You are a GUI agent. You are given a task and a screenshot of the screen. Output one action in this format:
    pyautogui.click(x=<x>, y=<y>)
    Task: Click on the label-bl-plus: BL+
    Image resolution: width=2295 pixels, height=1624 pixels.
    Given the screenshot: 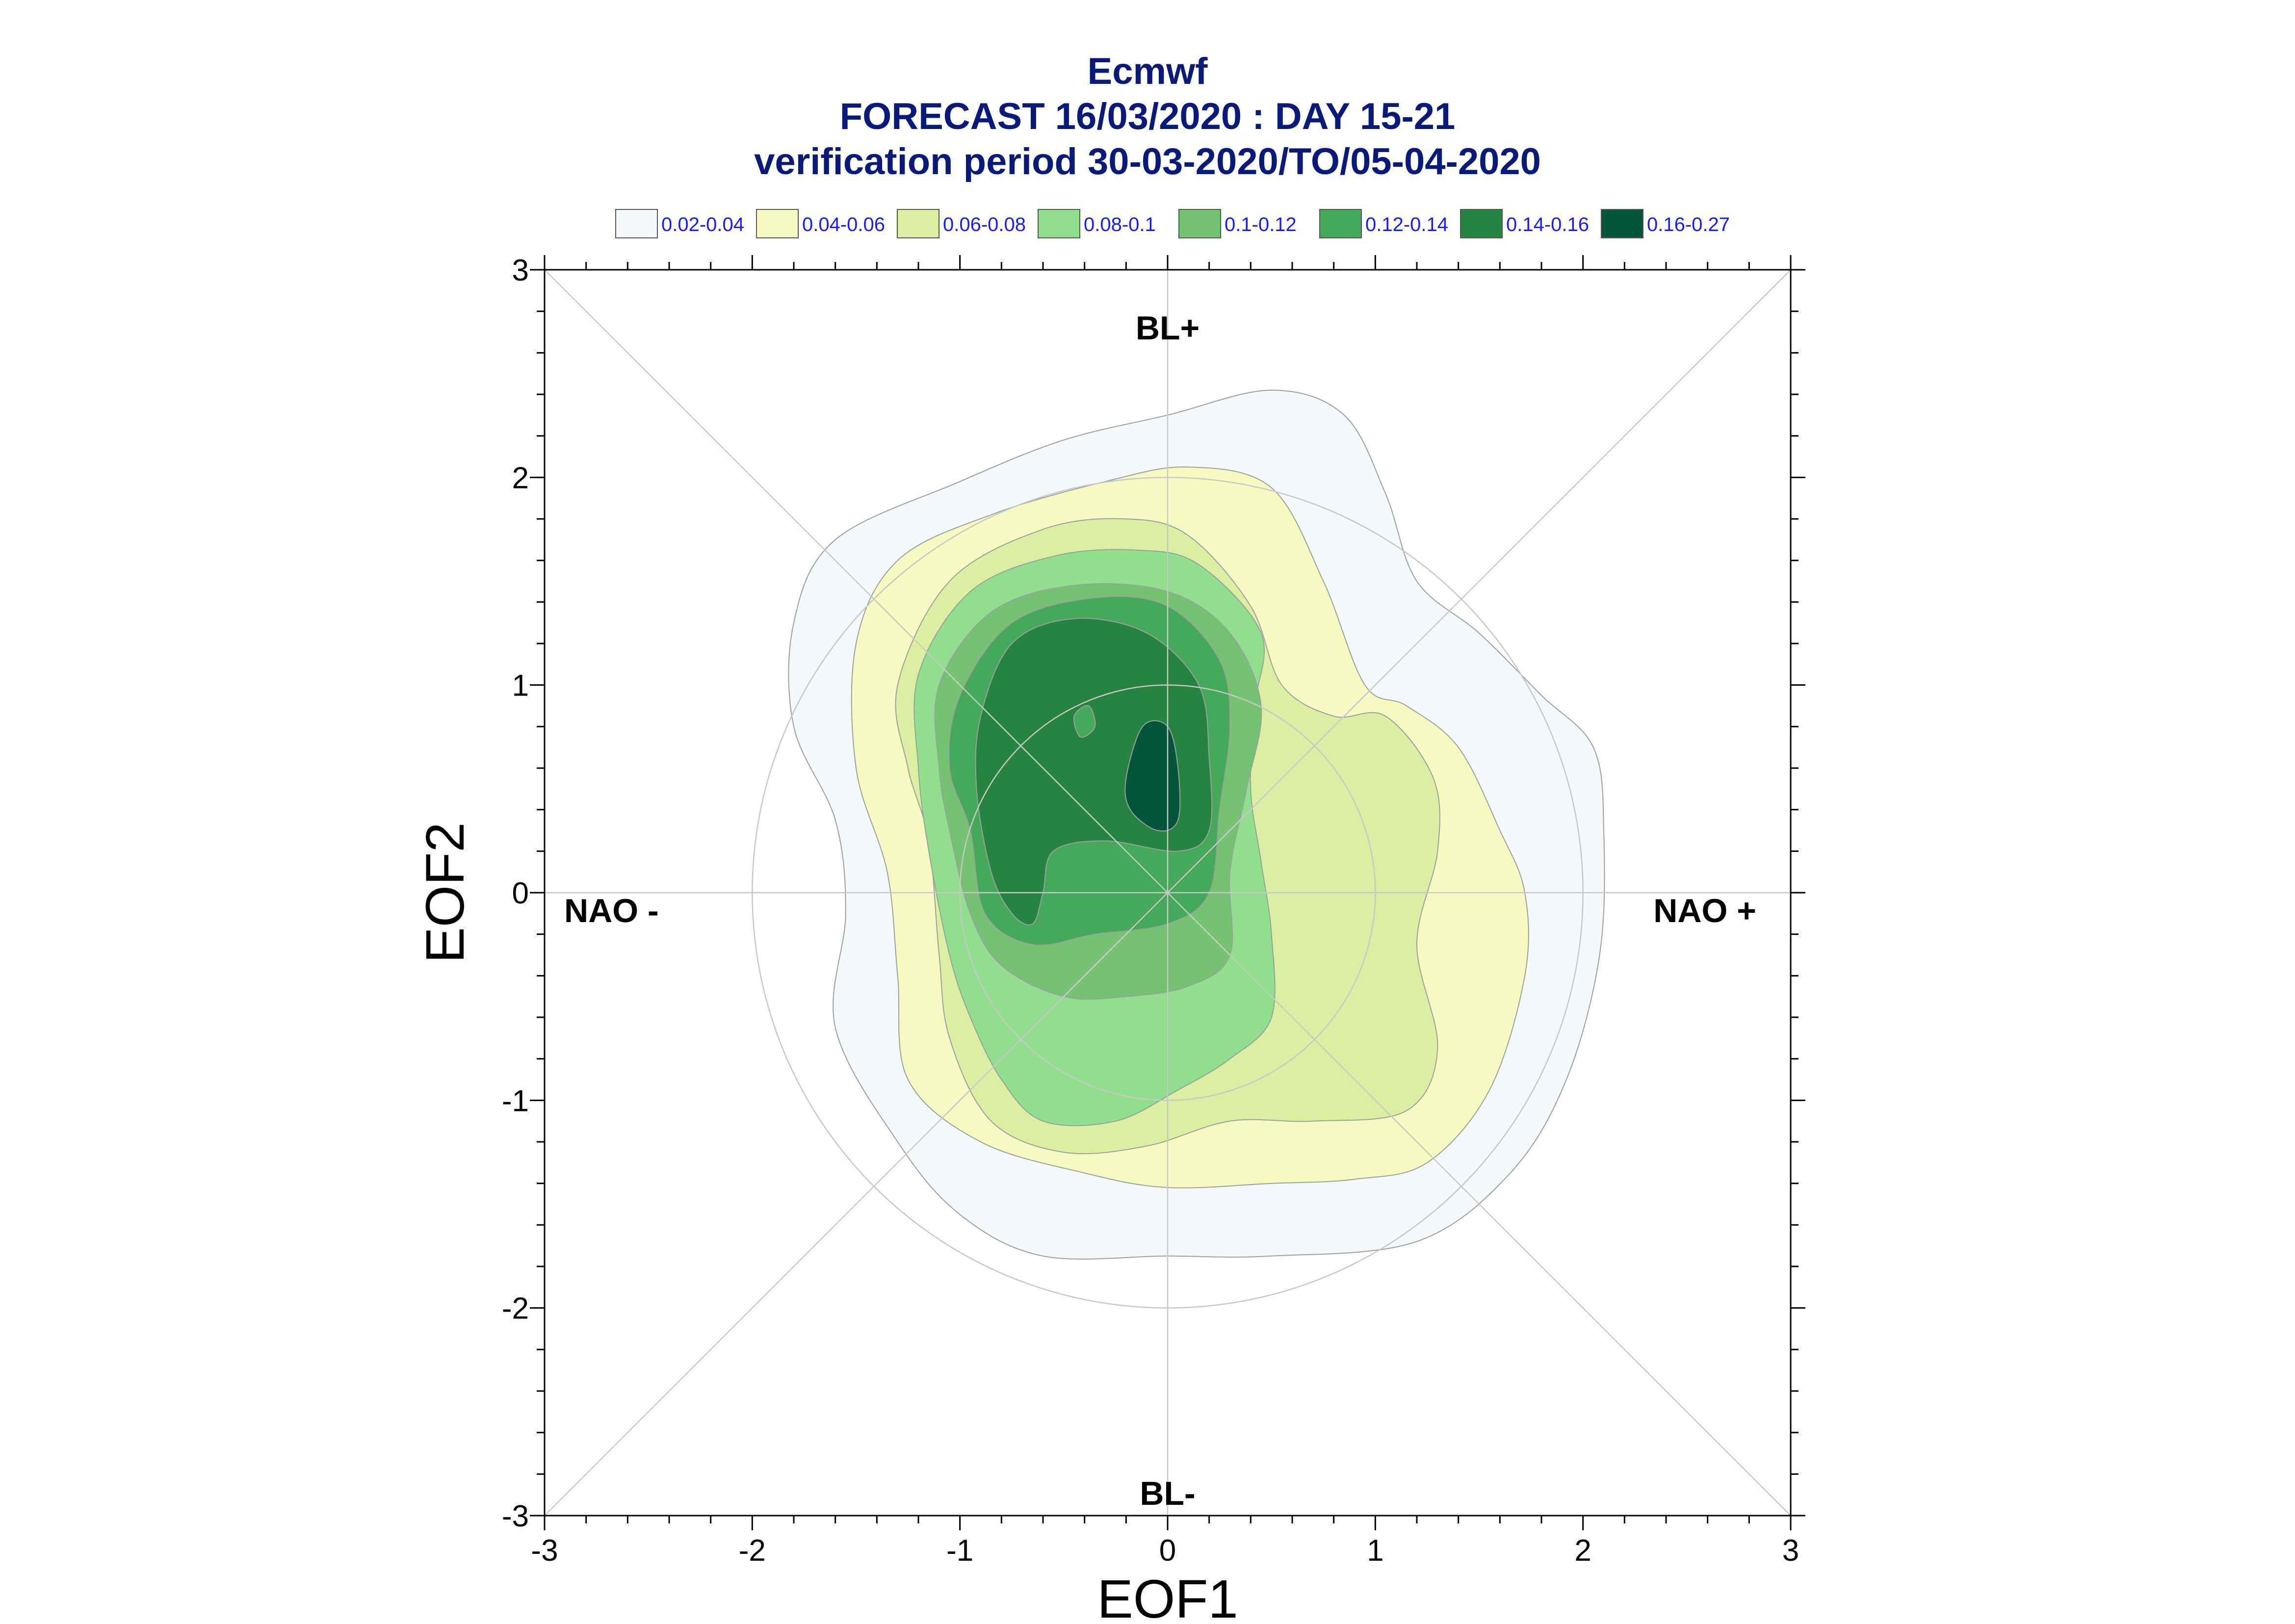 What is the action you would take?
    pyautogui.click(x=1168, y=328)
    